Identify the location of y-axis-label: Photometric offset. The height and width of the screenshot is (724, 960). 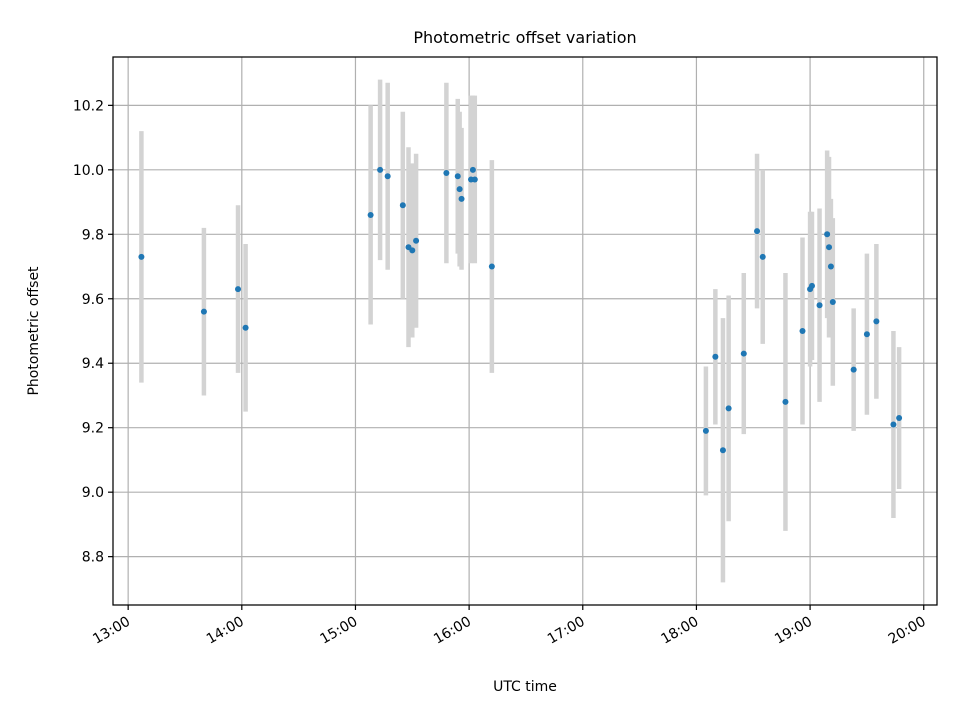
(34, 331).